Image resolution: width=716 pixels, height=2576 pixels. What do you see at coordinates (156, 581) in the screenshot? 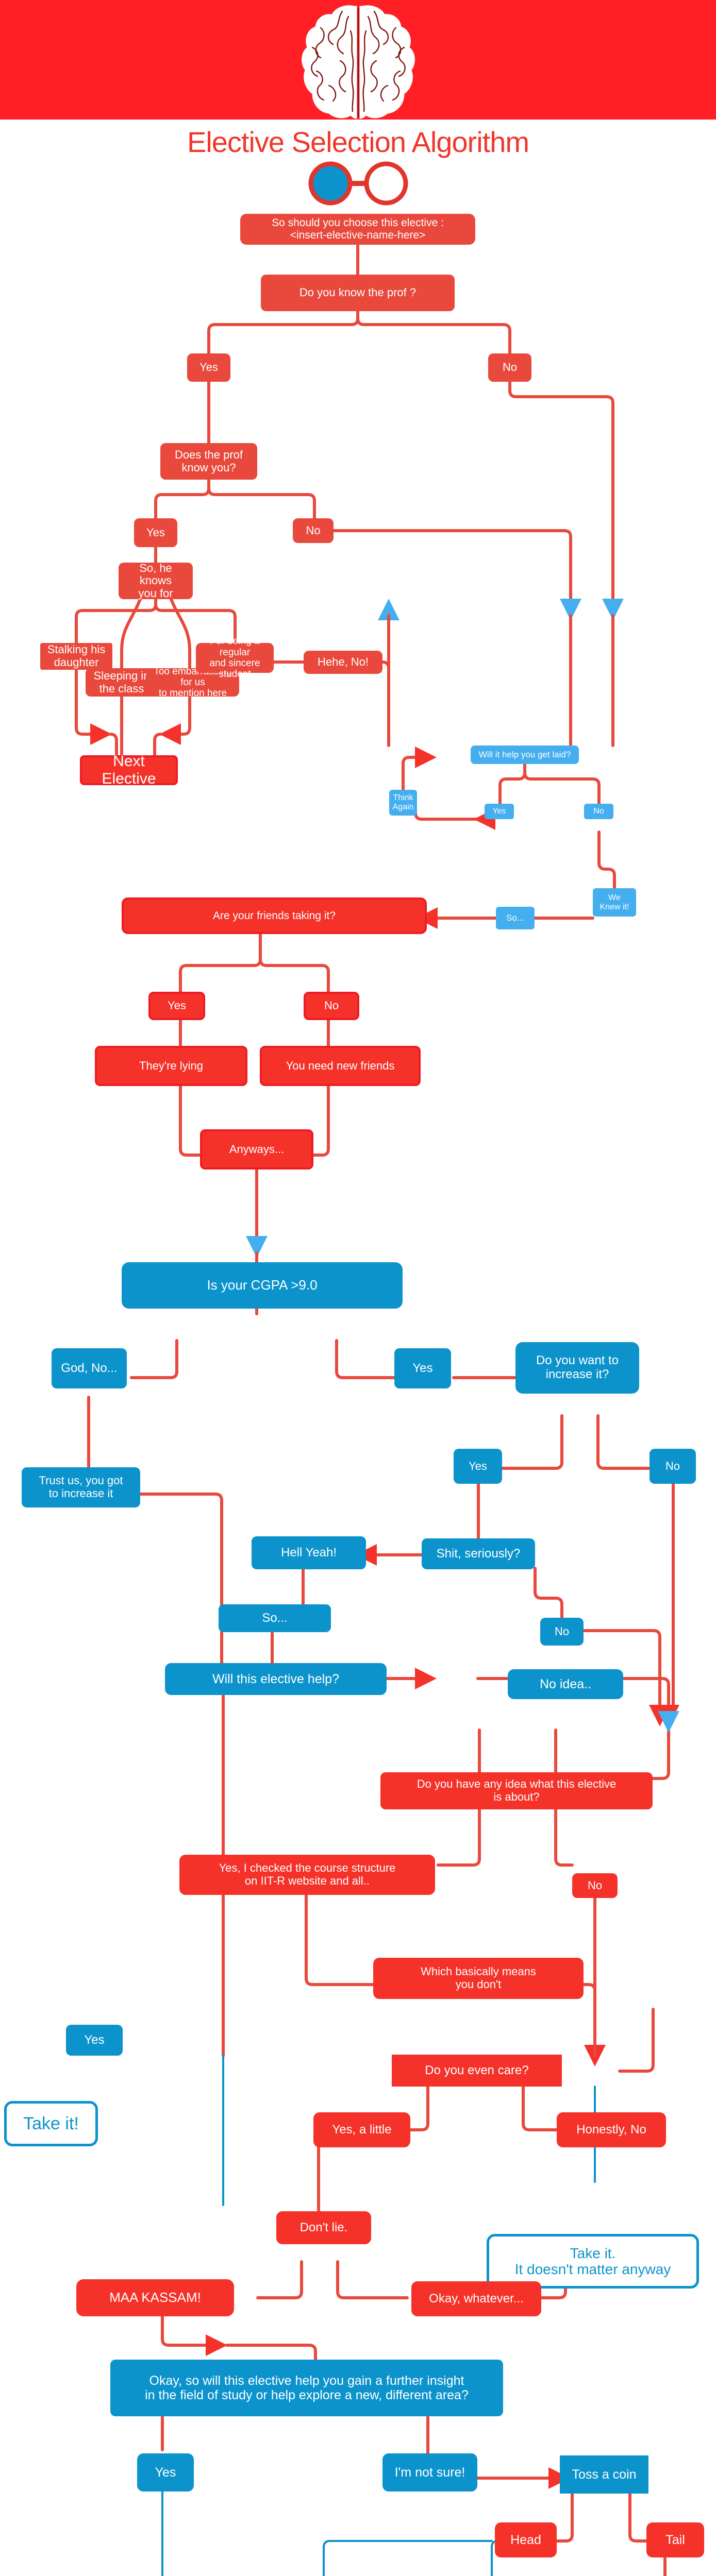
I see `node-he-knows-you-for: So, he knows you for` at bounding box center [156, 581].